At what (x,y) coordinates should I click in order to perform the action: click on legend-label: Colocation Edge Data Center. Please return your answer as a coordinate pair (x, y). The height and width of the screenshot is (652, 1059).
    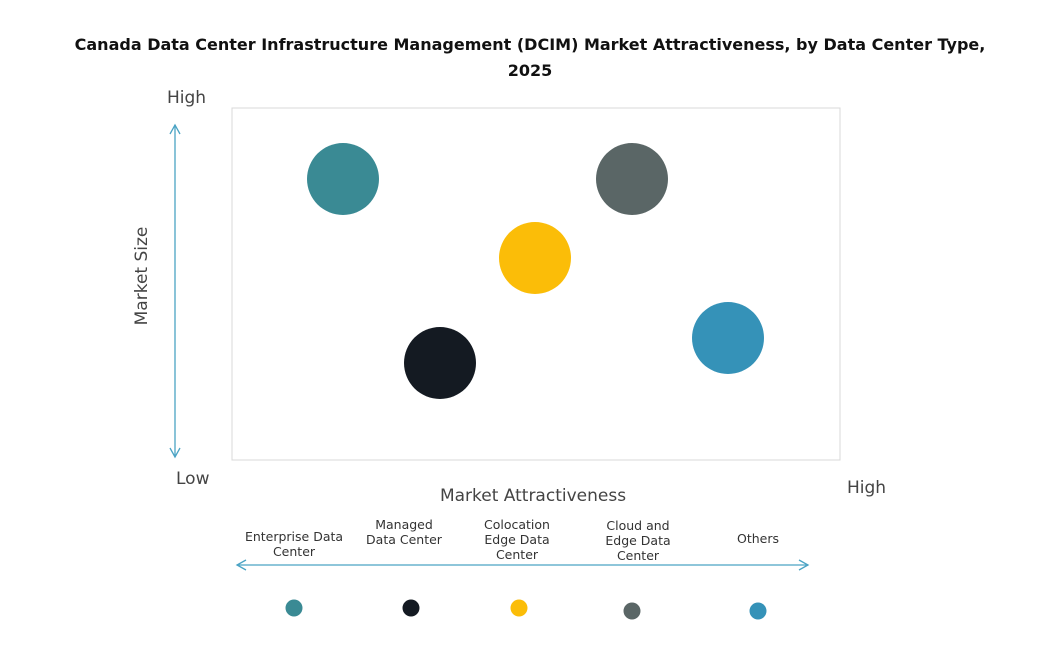
    Looking at the image, I should click on (517, 539).